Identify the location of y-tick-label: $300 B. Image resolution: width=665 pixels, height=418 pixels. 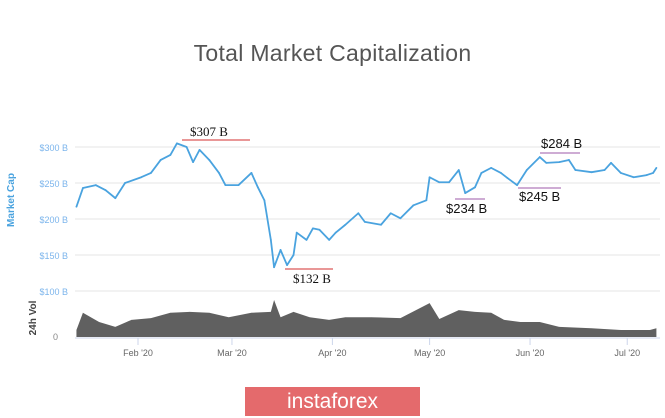
(53, 148).